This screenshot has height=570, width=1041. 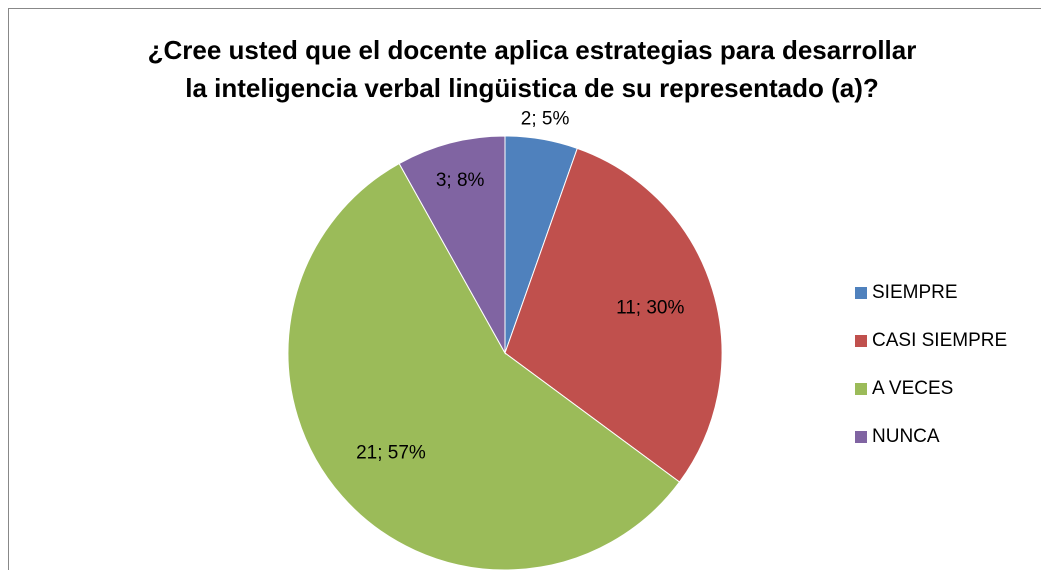 What do you see at coordinates (460, 180) in the screenshot?
I see `data-label: 3; 8%` at bounding box center [460, 180].